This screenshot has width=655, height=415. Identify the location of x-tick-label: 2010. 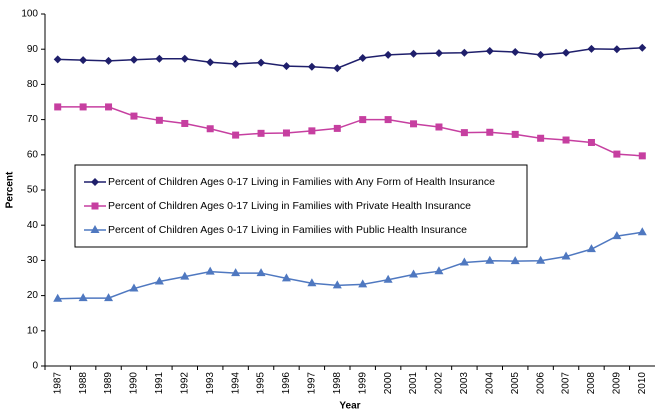
(642, 383).